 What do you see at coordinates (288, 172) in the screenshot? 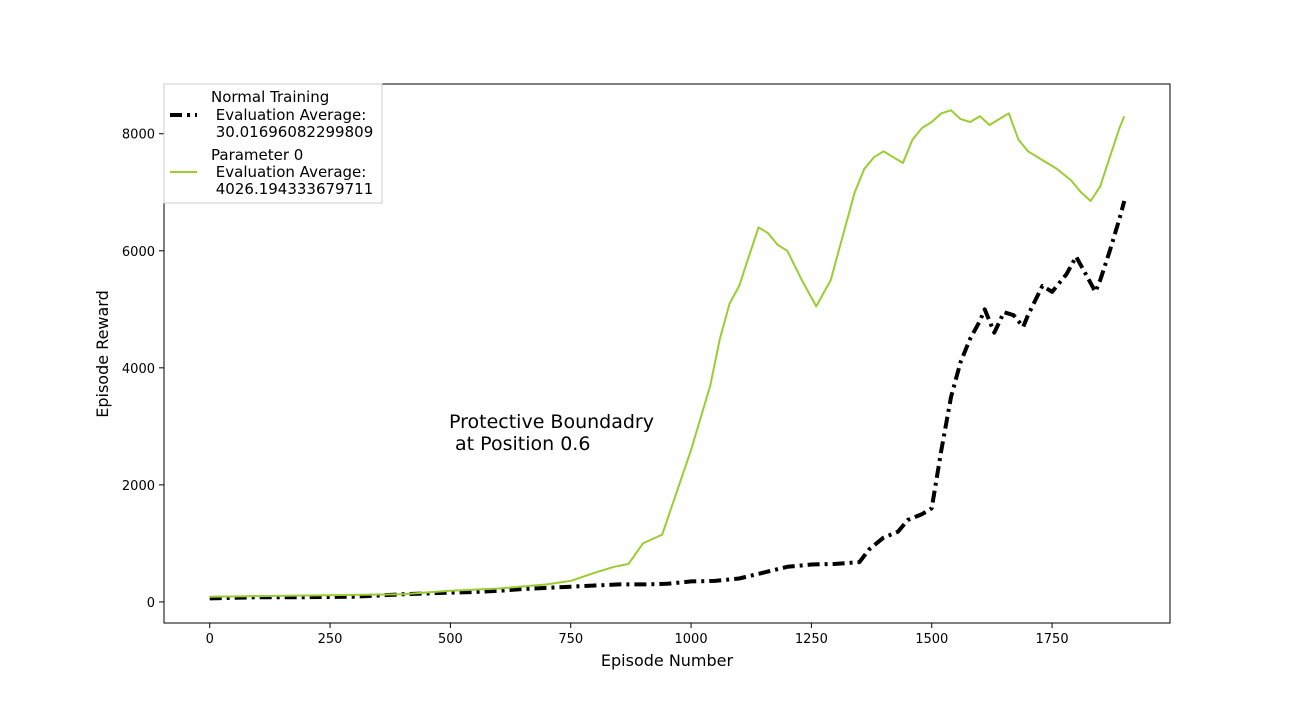
I see `legend-entry-1-line-2: Evaluation Average:` at bounding box center [288, 172].